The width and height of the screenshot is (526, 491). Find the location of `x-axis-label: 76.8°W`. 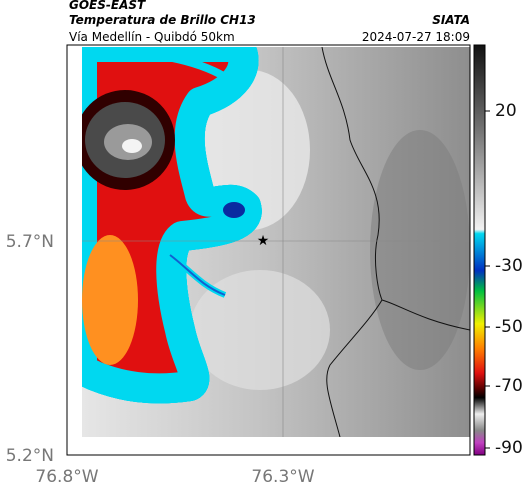

x-axis-label: 76.8°W is located at coordinates (66, 477).